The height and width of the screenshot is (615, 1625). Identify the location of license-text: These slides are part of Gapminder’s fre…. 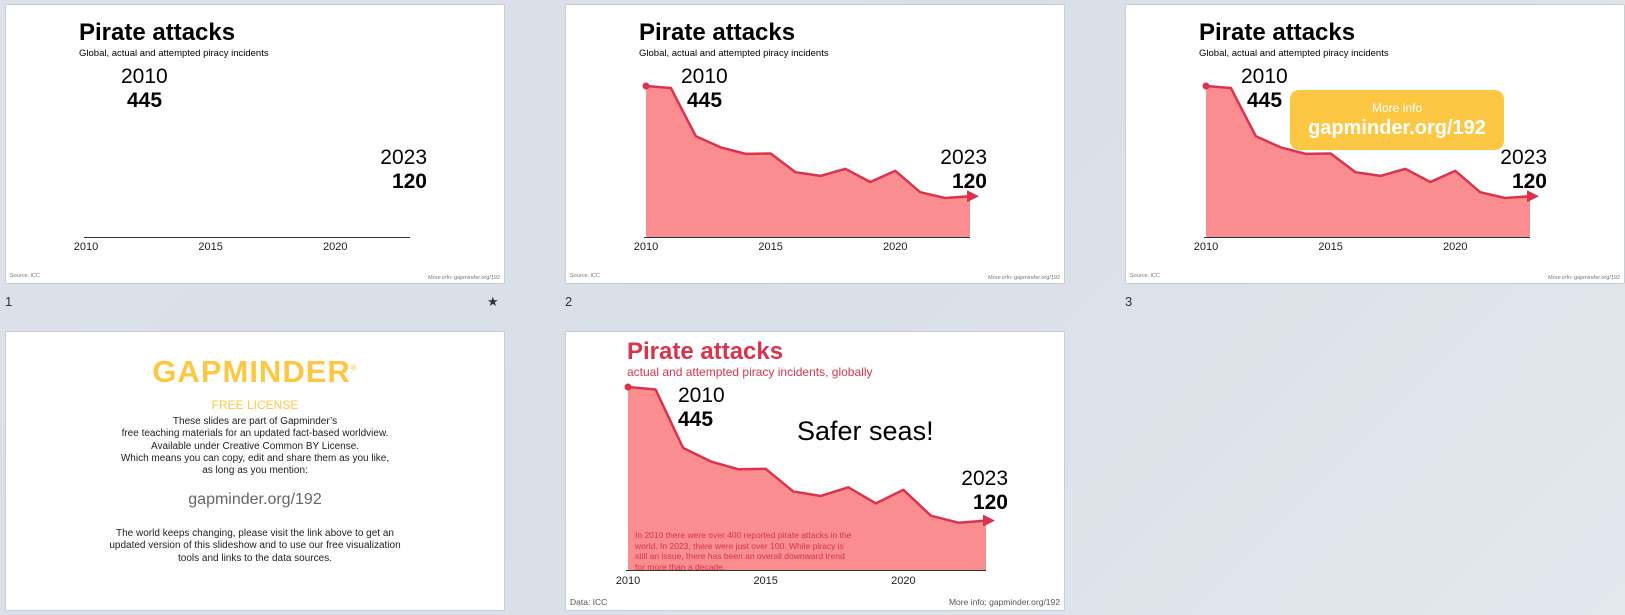
(255, 446).